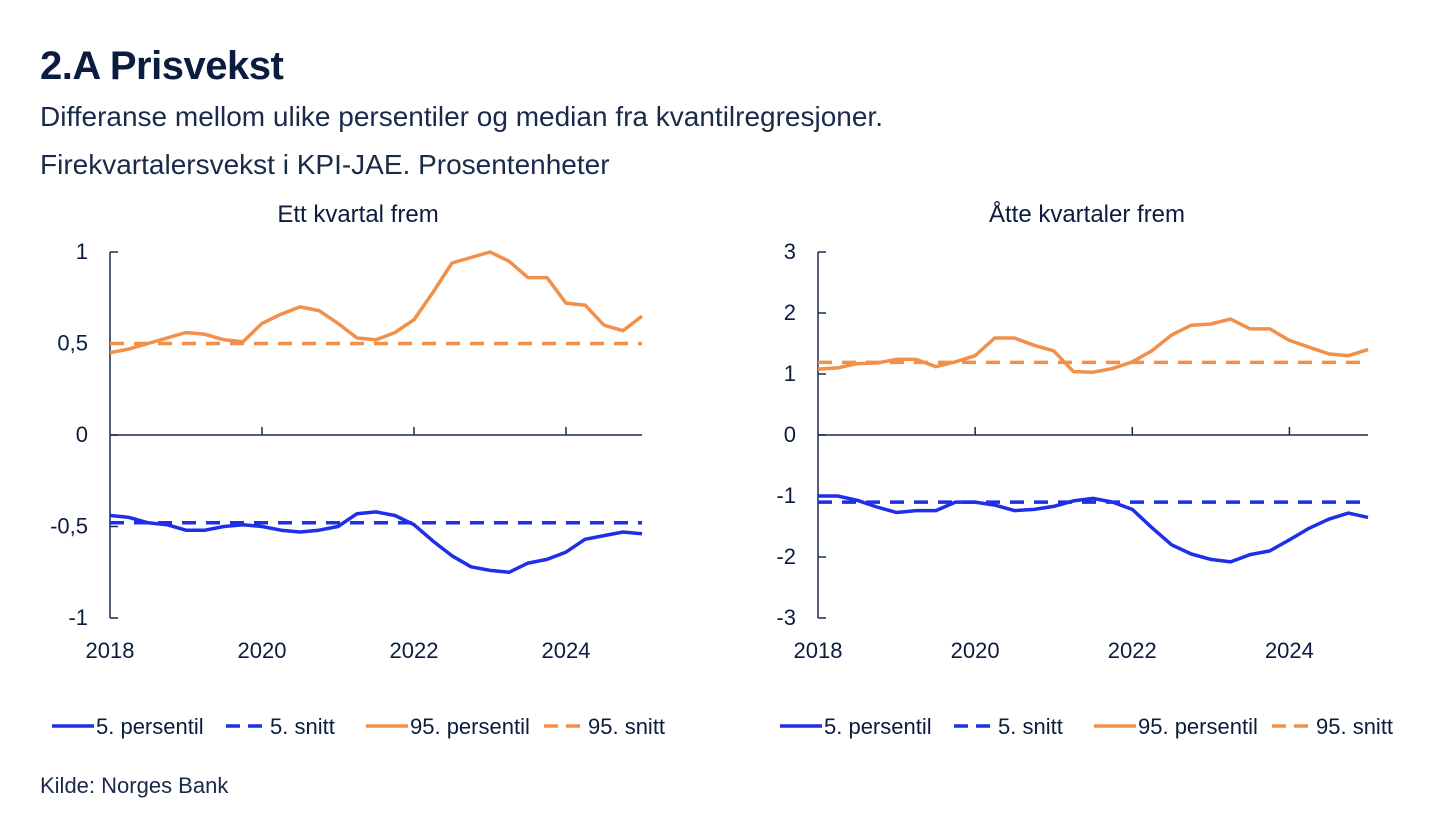 The height and width of the screenshot is (832, 1445). I want to click on page-title: 2.A Prisvekst, so click(162, 66).